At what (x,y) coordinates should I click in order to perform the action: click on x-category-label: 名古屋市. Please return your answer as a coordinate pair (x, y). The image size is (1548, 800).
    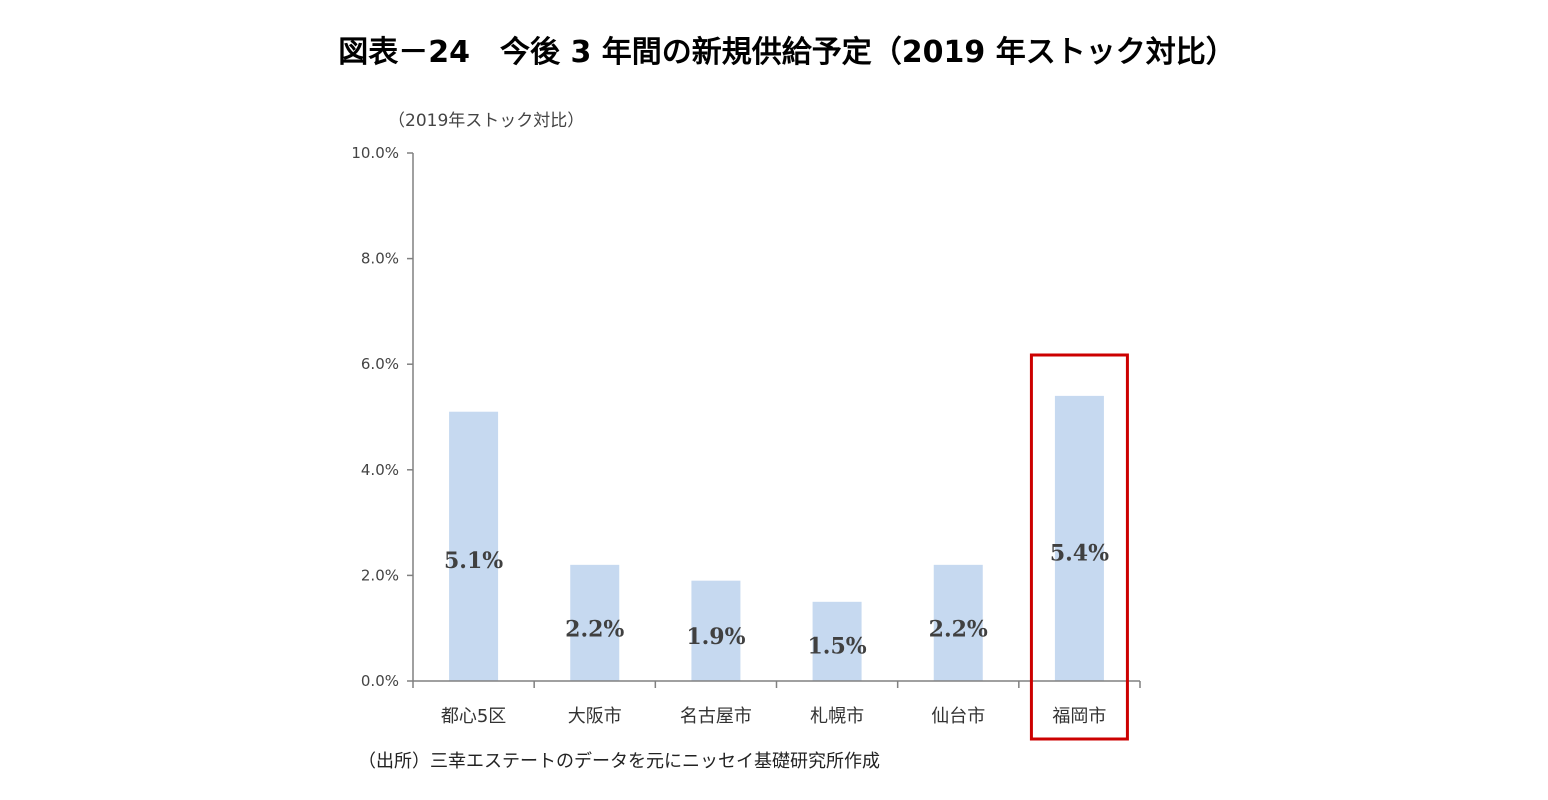
    Looking at the image, I should click on (716, 716).